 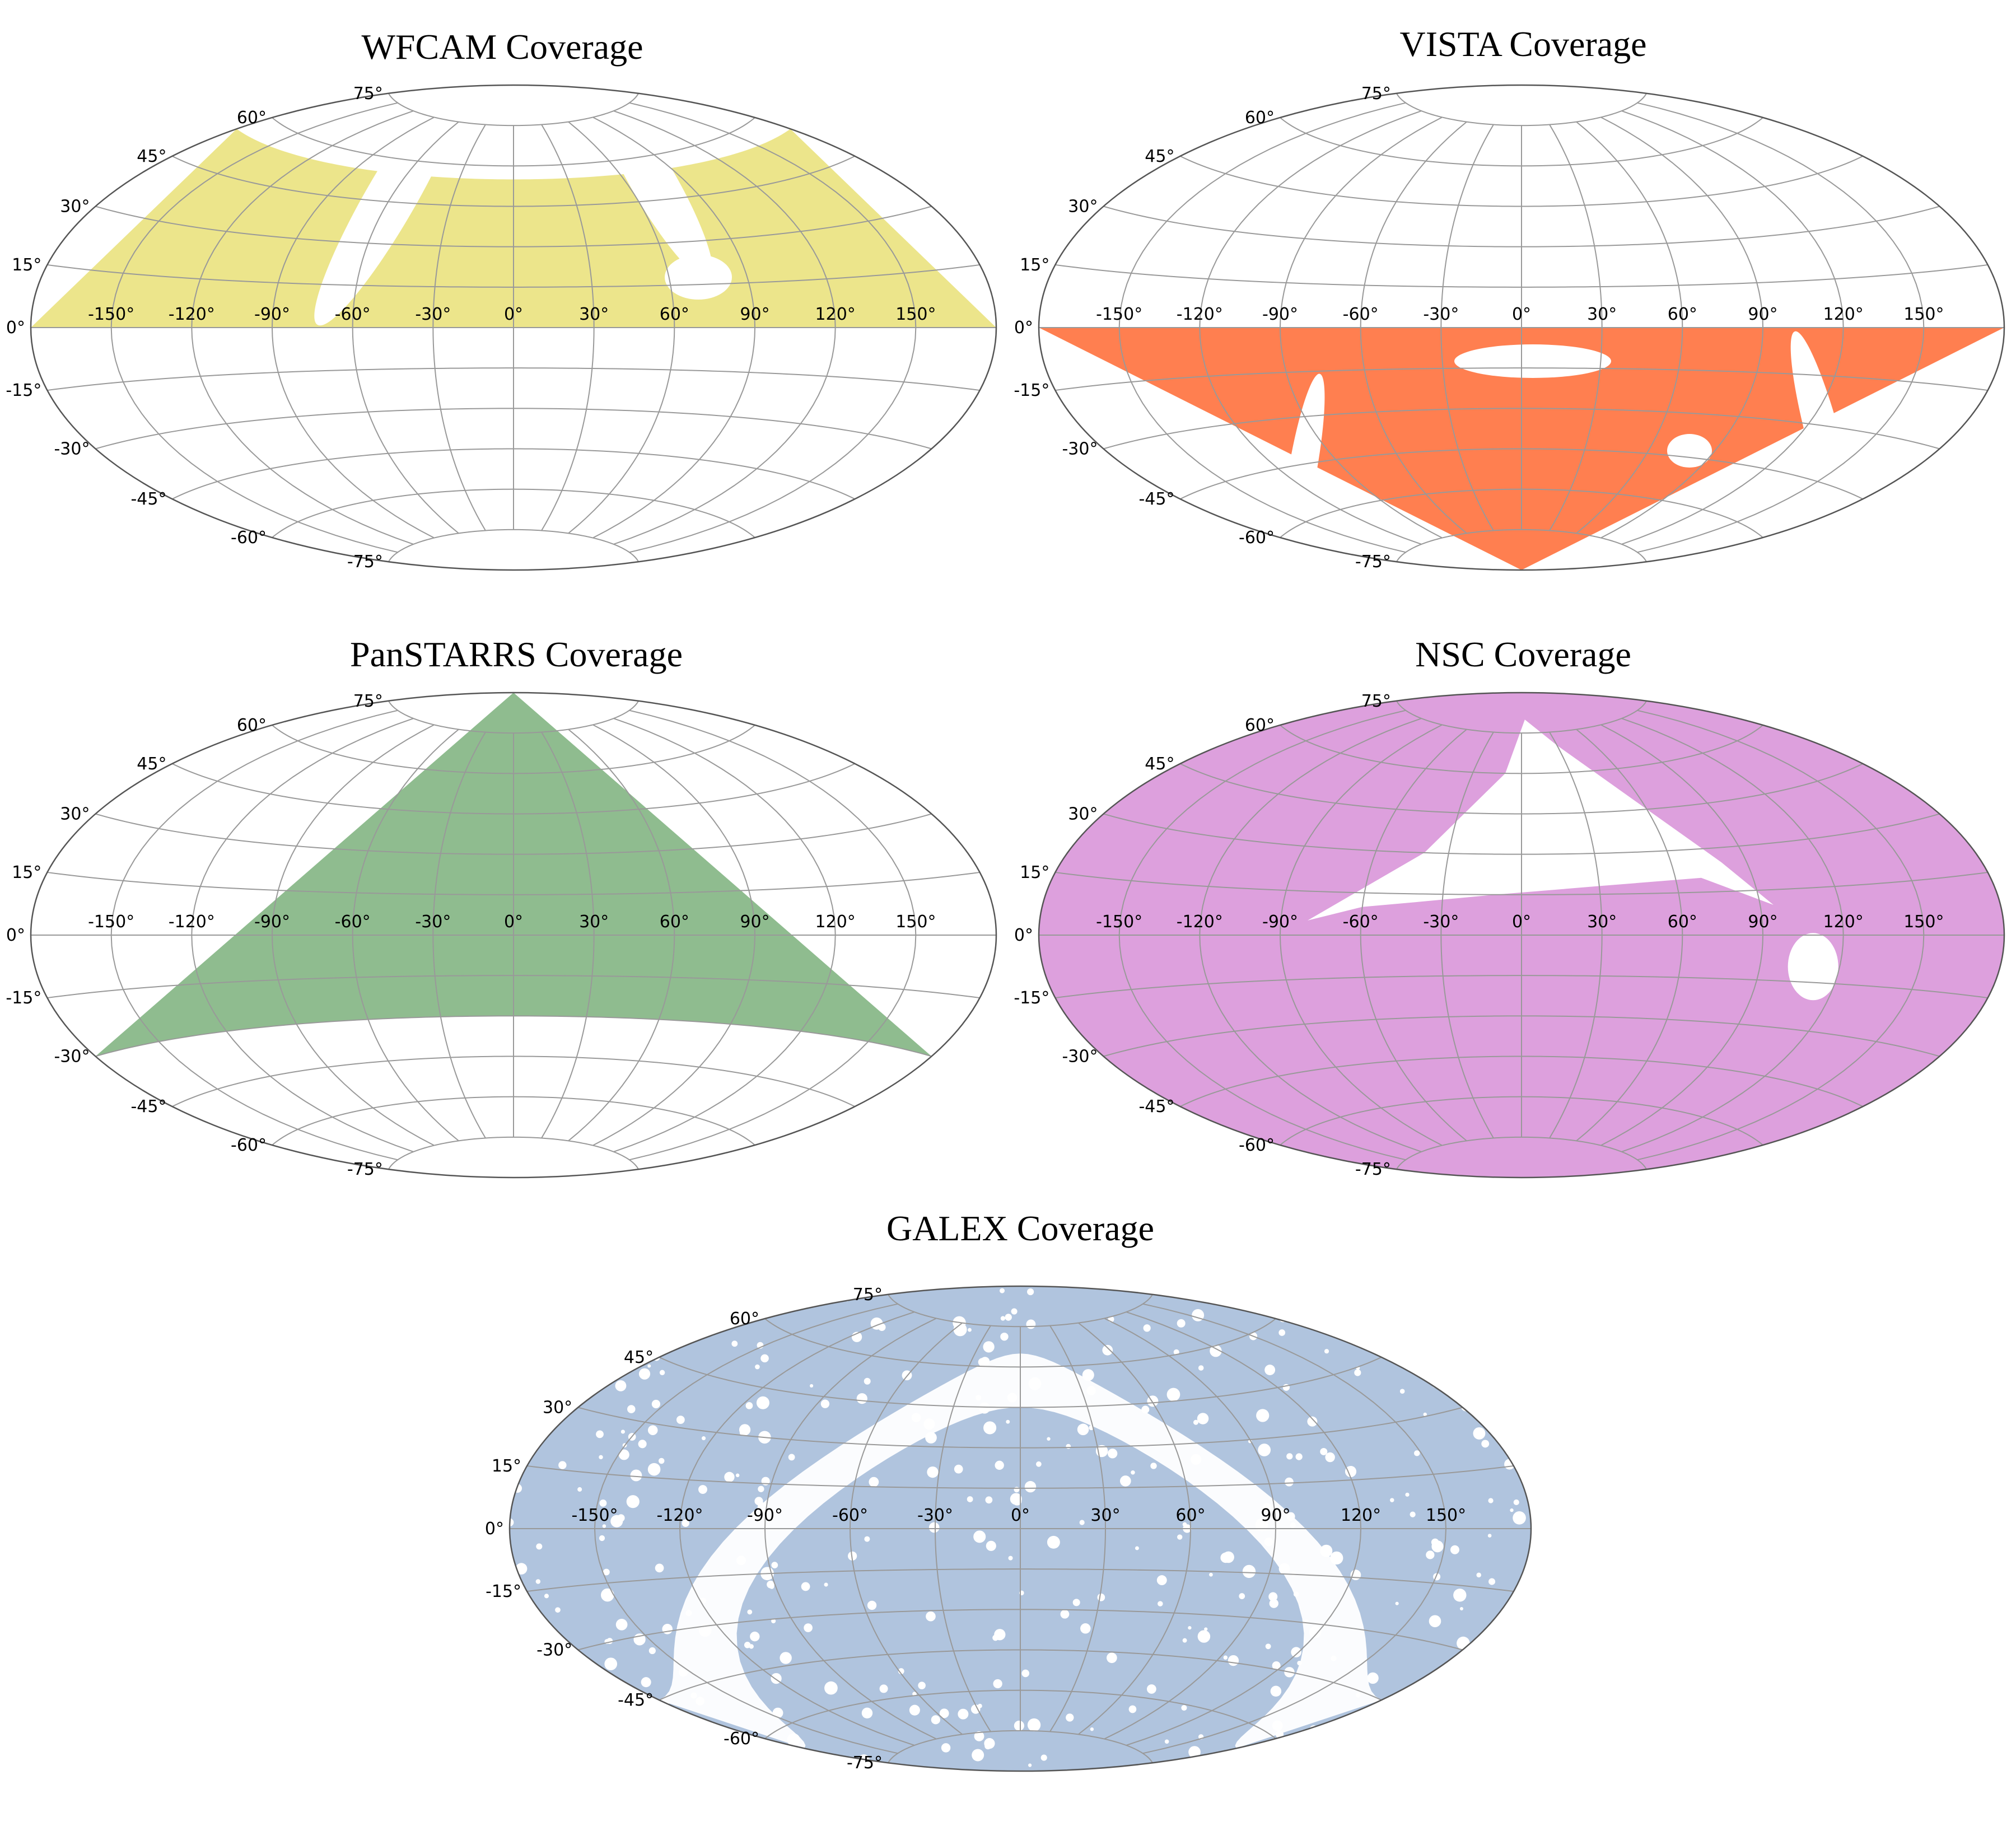 I want to click on nsc-outline, so click(x=1522, y=935).